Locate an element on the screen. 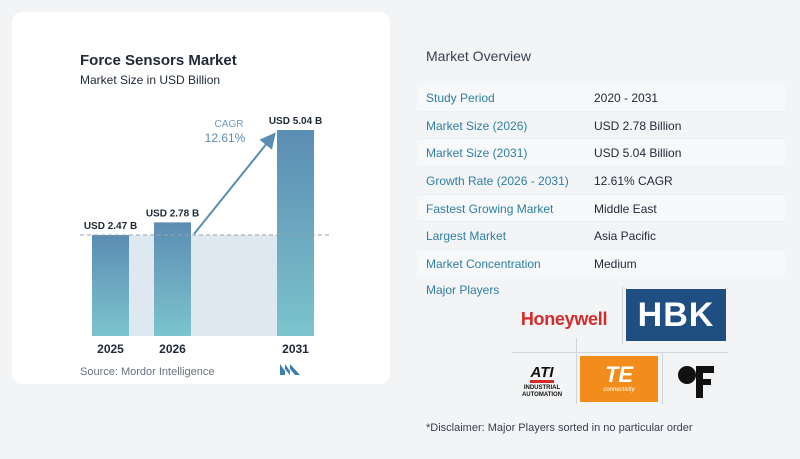  data-label-2026: USD 2.78 B is located at coordinates (172, 213).